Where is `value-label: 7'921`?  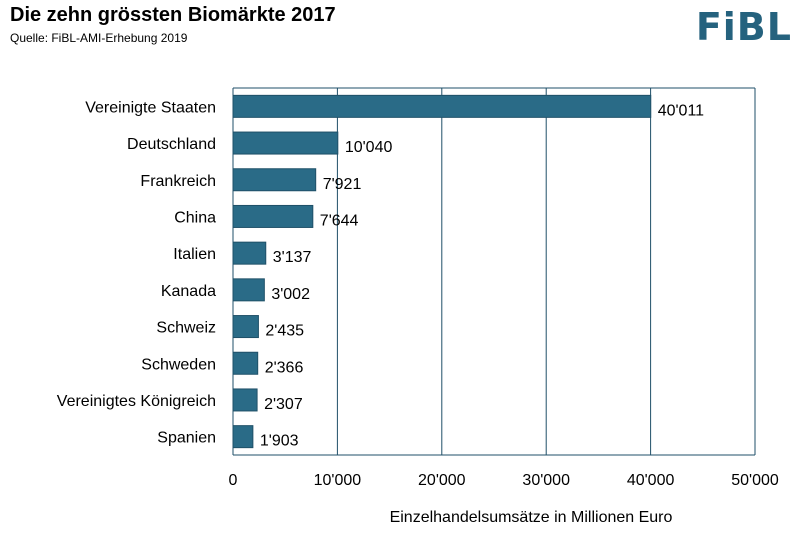
value-label: 7'921 is located at coordinates (342, 184).